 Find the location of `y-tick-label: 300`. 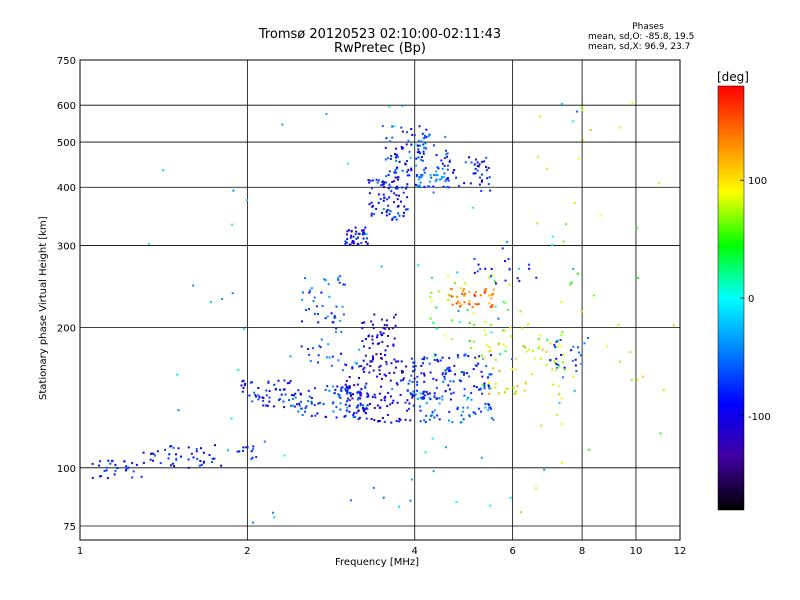

y-tick-label: 300 is located at coordinates (66, 246).